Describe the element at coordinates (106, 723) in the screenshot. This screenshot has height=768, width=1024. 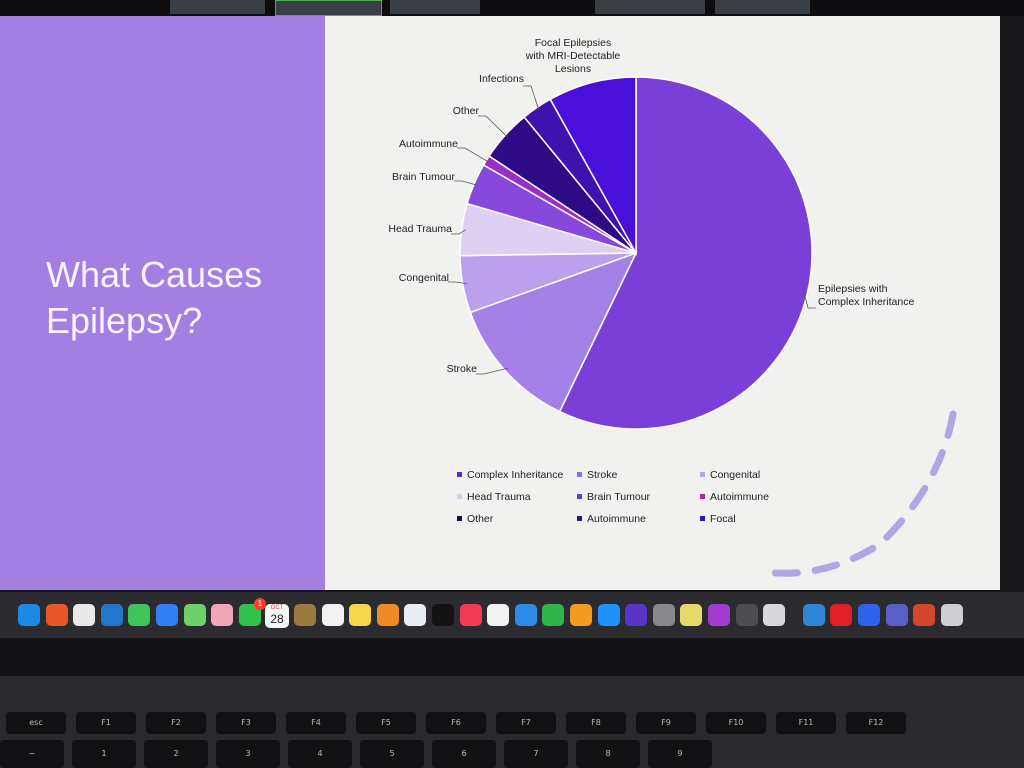
I see `key-f1: F1` at that location.